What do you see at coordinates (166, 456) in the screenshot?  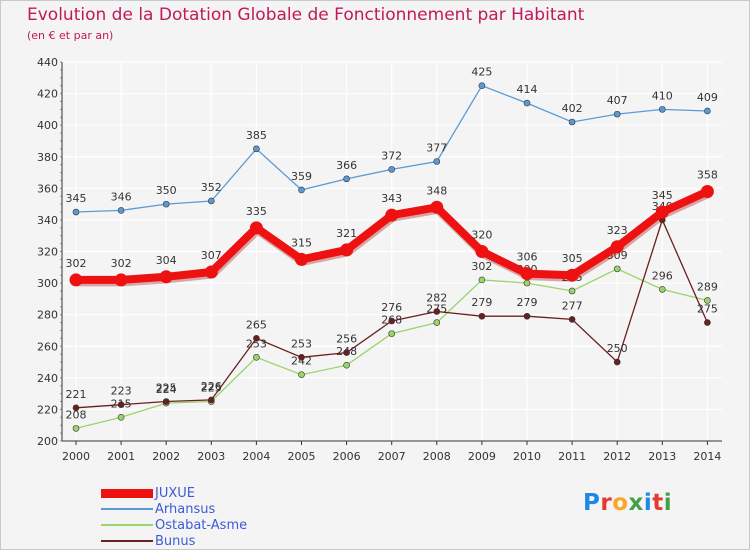 I see `x-tick-label: 2002` at bounding box center [166, 456].